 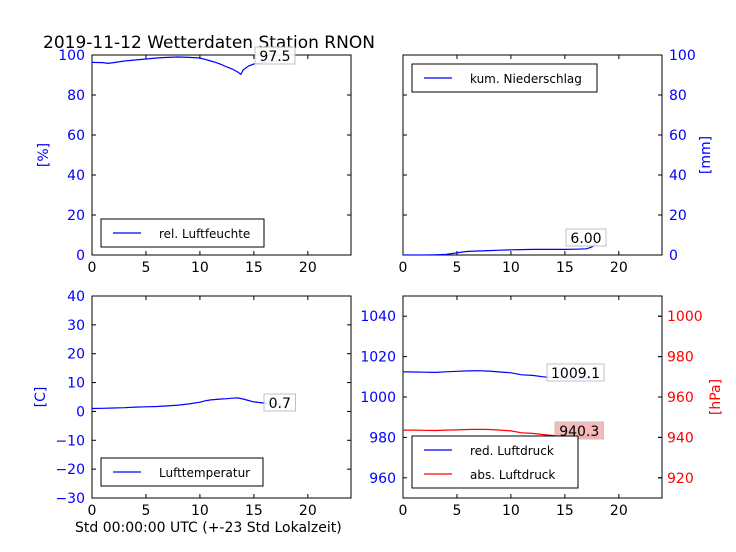 I want to click on y-axis-label: [%], so click(x=44, y=155).